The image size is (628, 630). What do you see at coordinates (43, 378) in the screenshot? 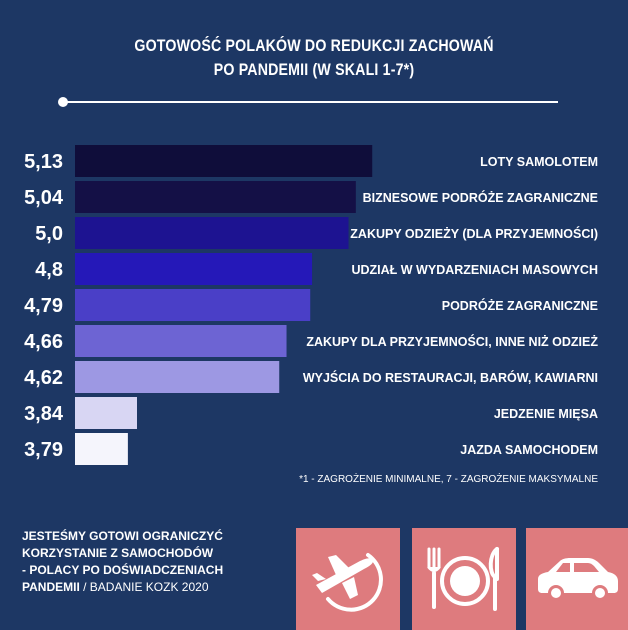
I see `value-label-7: 4,62` at bounding box center [43, 378].